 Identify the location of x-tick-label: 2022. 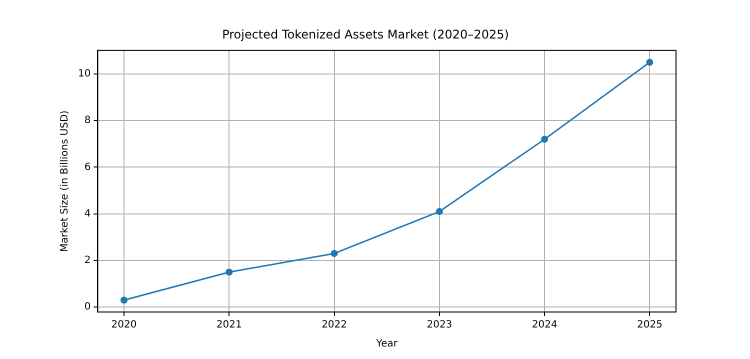
(335, 325).